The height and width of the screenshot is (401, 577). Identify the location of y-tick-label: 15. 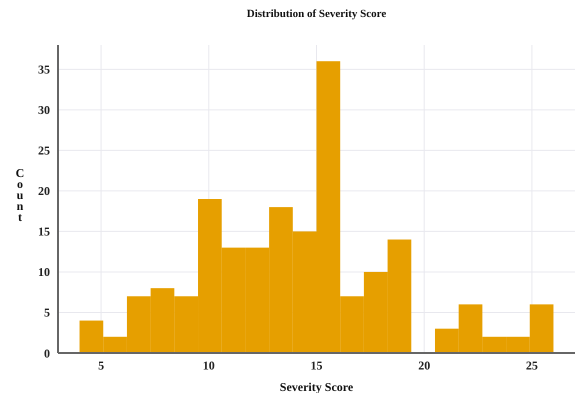
(44, 231).